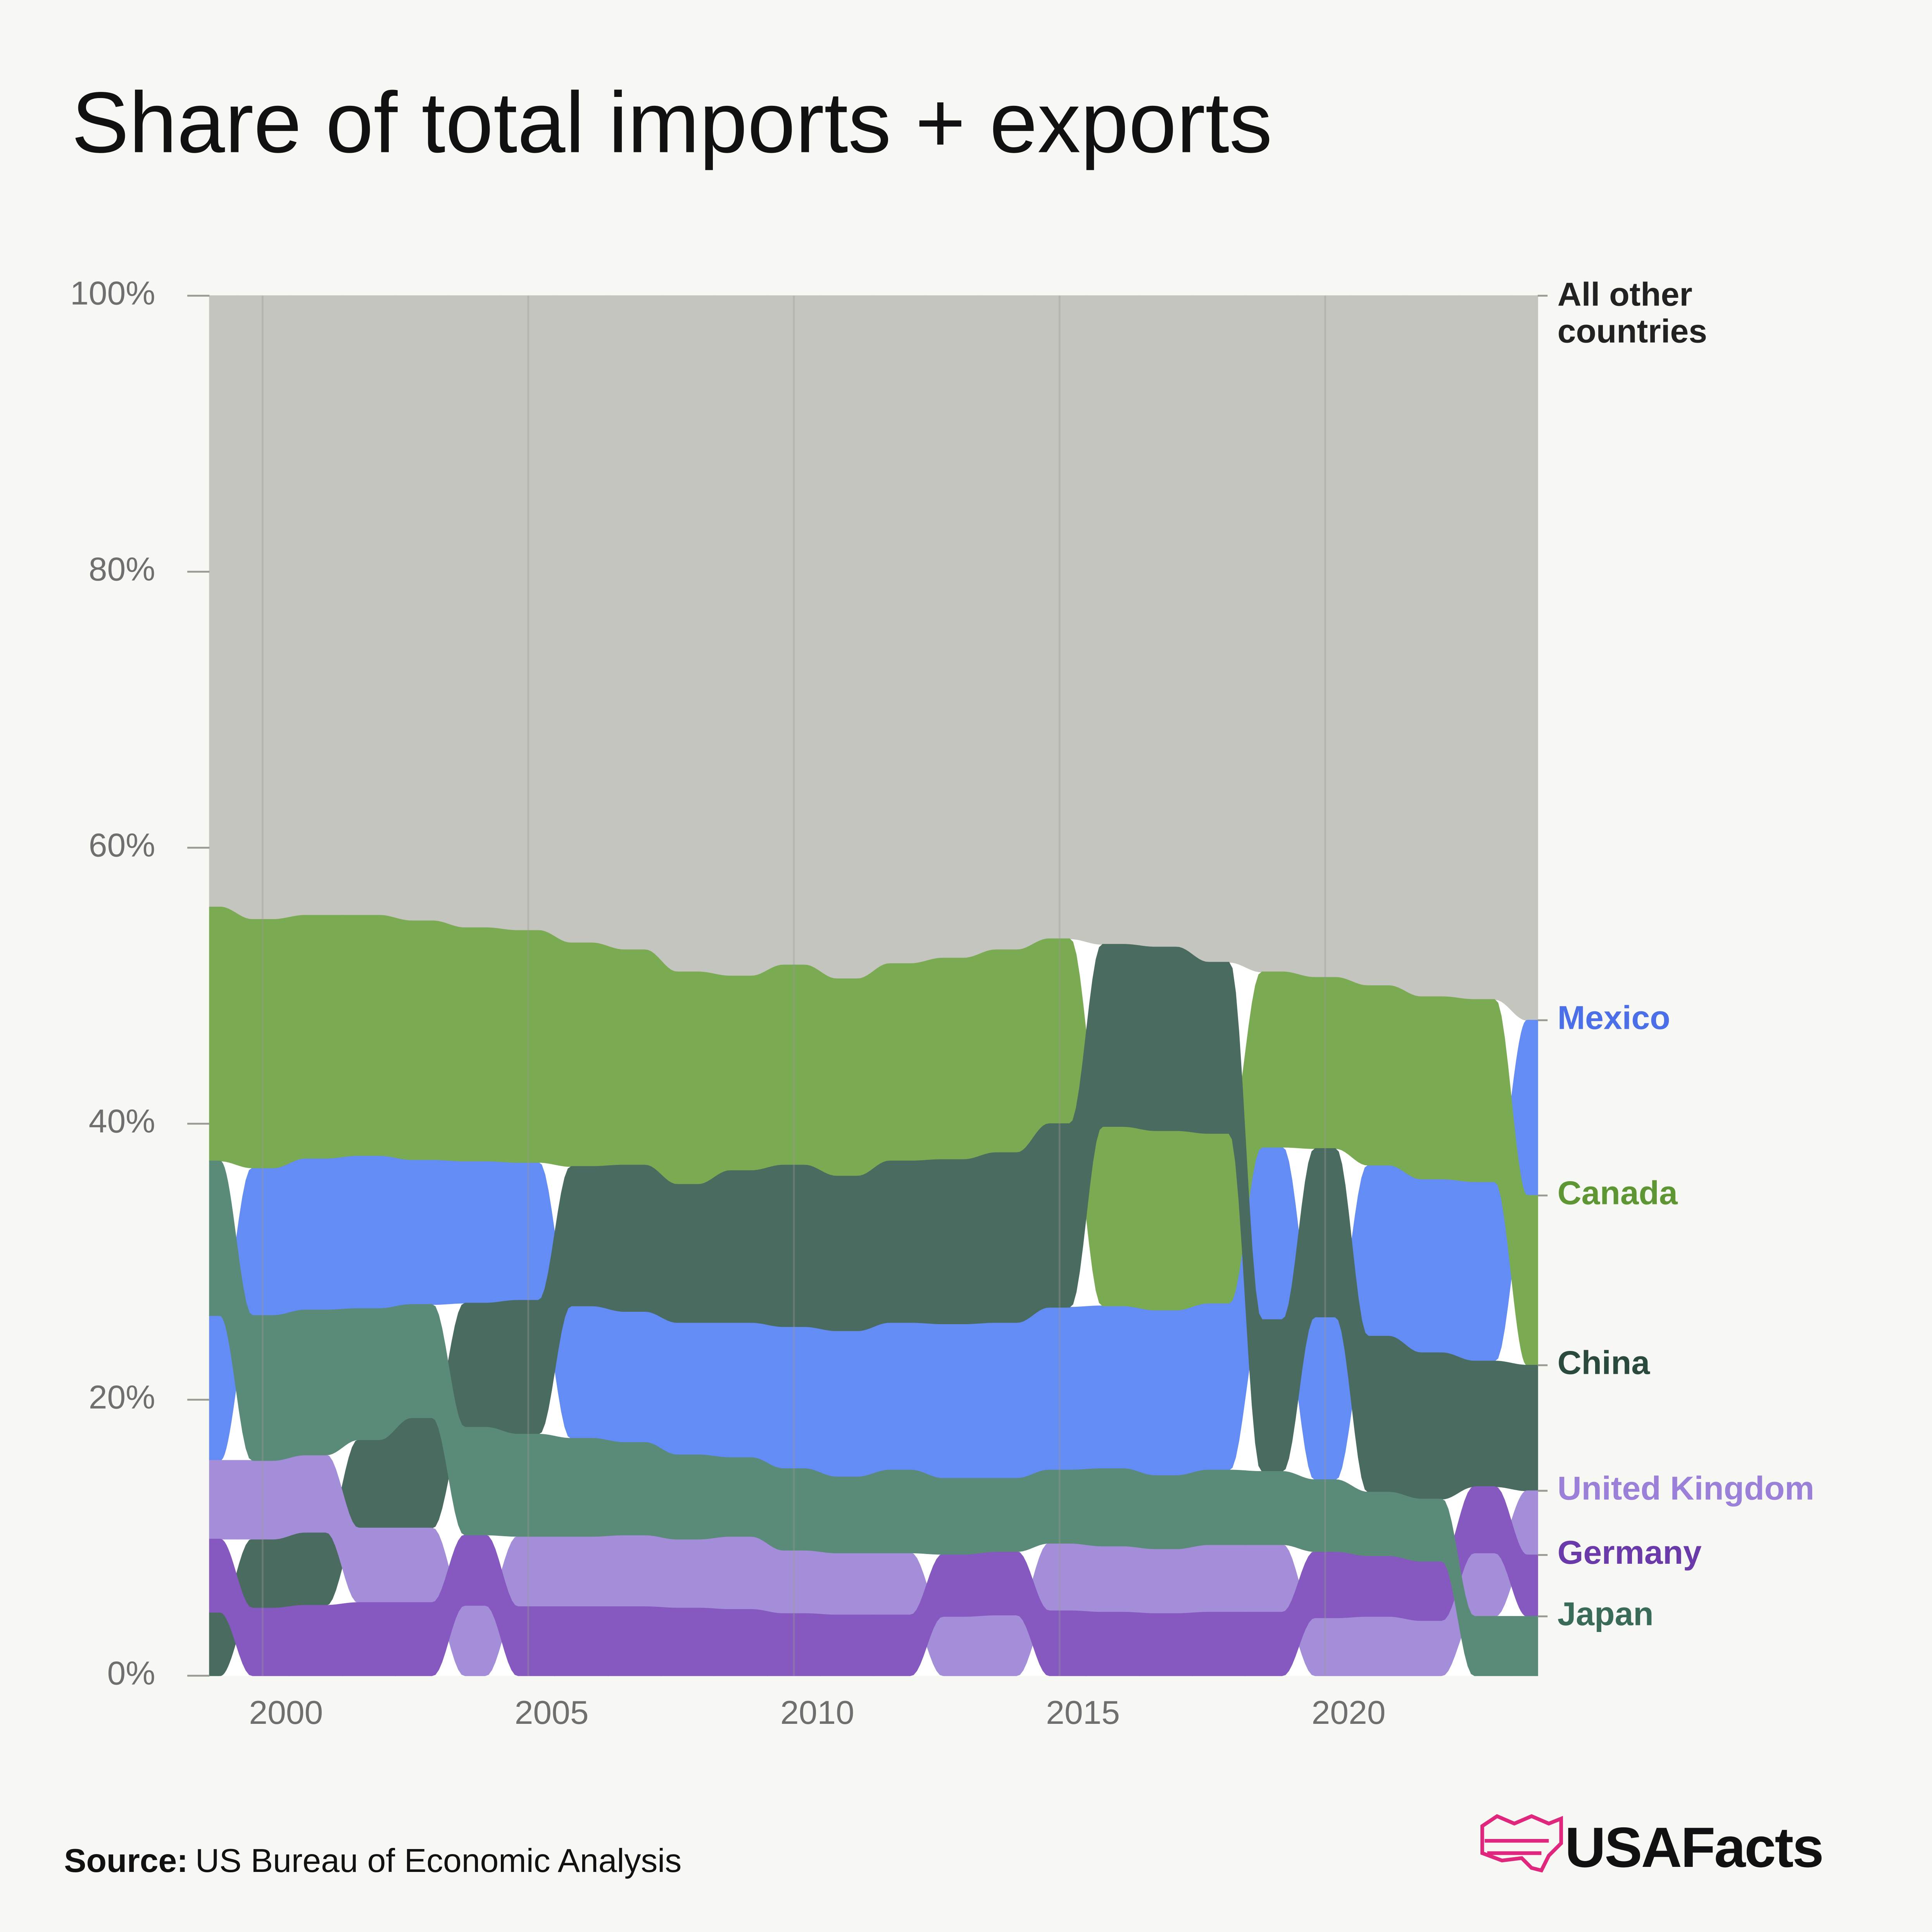  I want to click on series-label: Germany, so click(1630, 1552).